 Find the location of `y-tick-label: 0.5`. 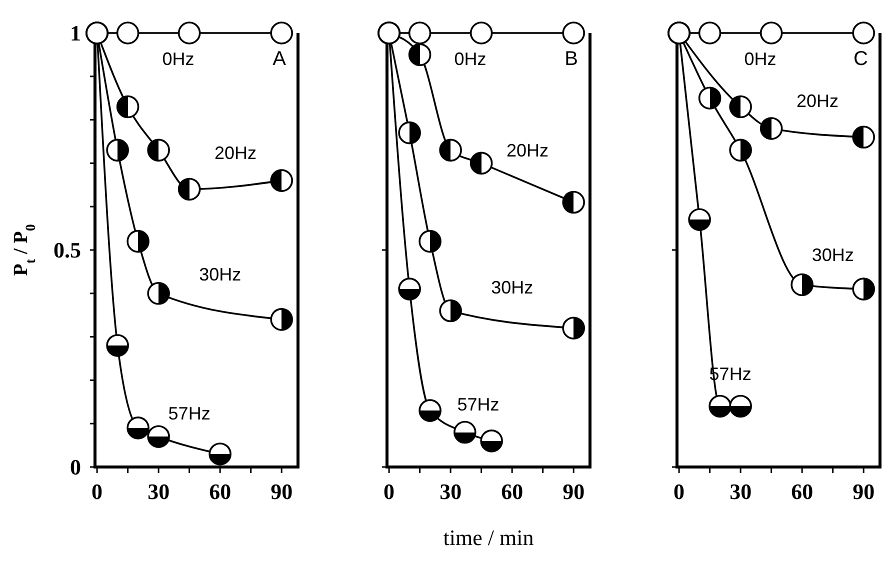

y-tick-label: 0.5 is located at coordinates (67, 250).